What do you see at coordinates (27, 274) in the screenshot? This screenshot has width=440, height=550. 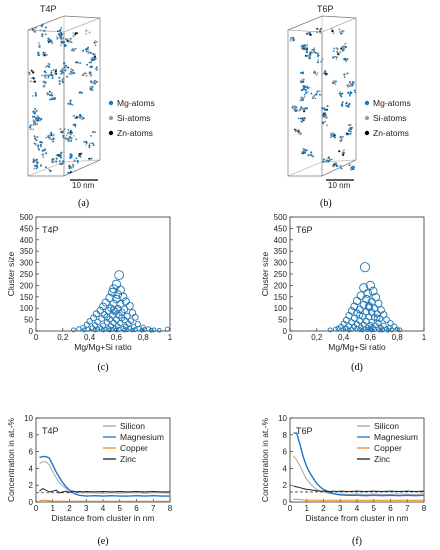 I see `chart-c-ytick-label: 250` at bounding box center [27, 274].